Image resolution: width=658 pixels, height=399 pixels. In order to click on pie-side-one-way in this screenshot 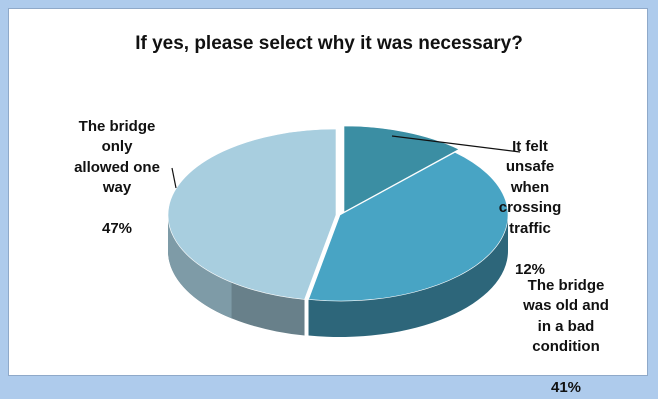, I will do `click(236, 275)`.